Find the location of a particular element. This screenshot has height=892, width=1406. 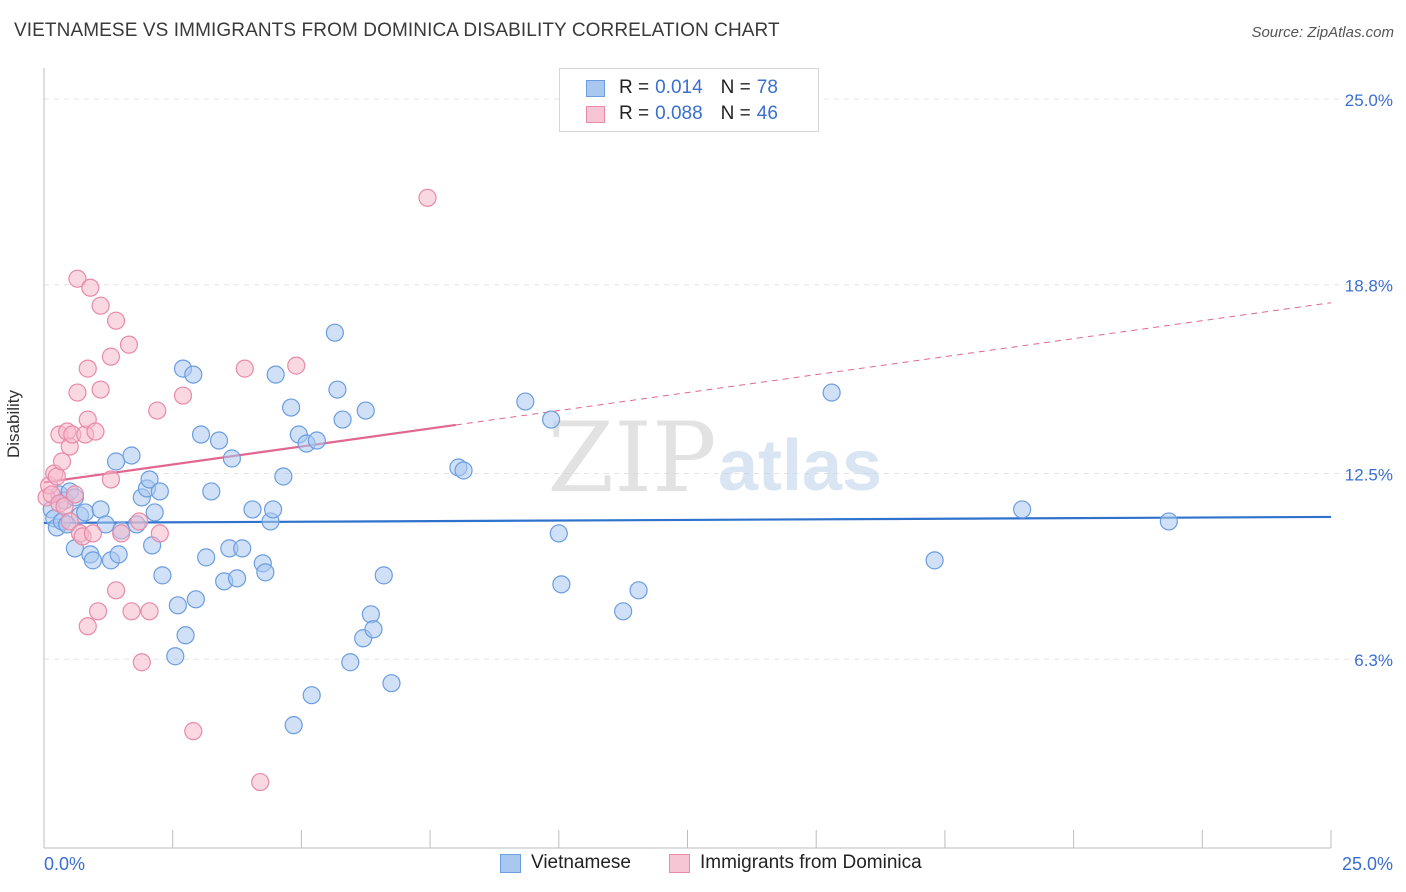

watermark-zip: ZIP is located at coordinates (631, 458).